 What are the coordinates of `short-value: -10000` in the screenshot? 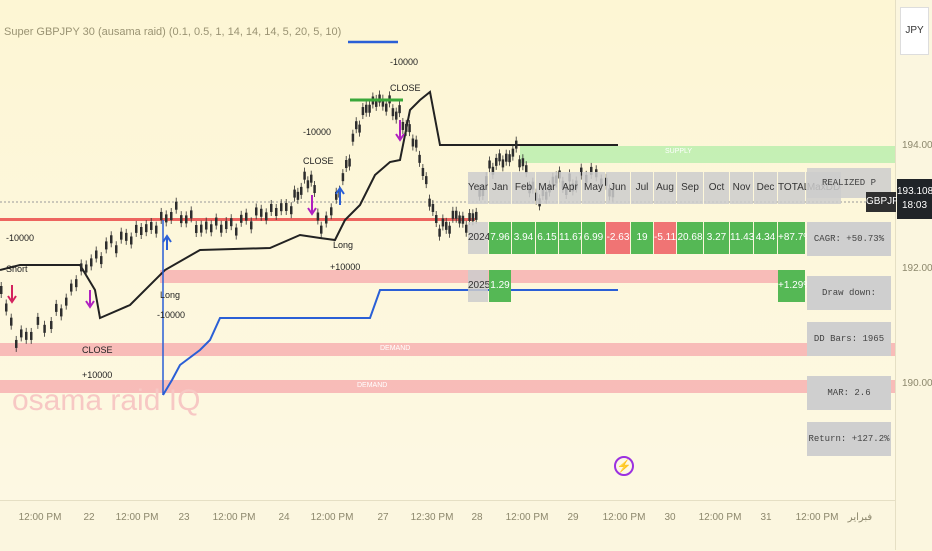 It's located at (20, 238).